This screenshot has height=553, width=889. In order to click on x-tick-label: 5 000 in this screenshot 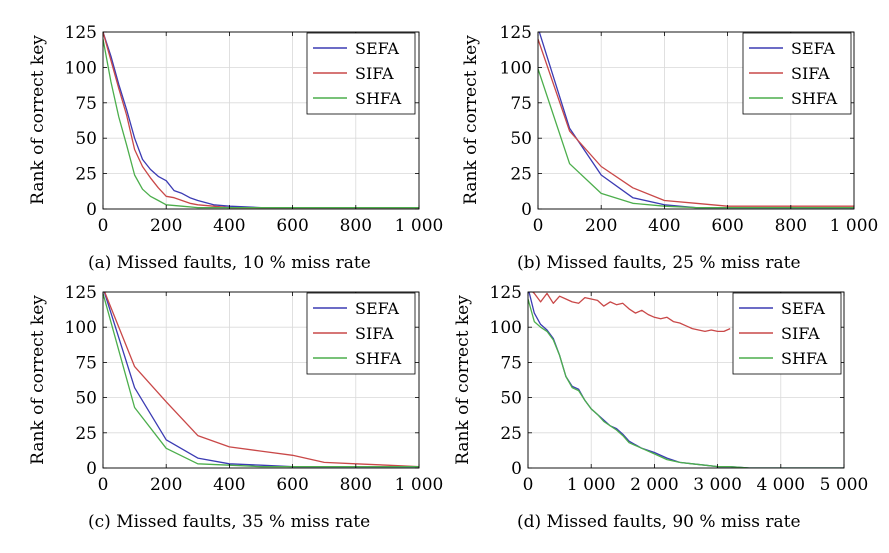, I will do `click(844, 485)`.